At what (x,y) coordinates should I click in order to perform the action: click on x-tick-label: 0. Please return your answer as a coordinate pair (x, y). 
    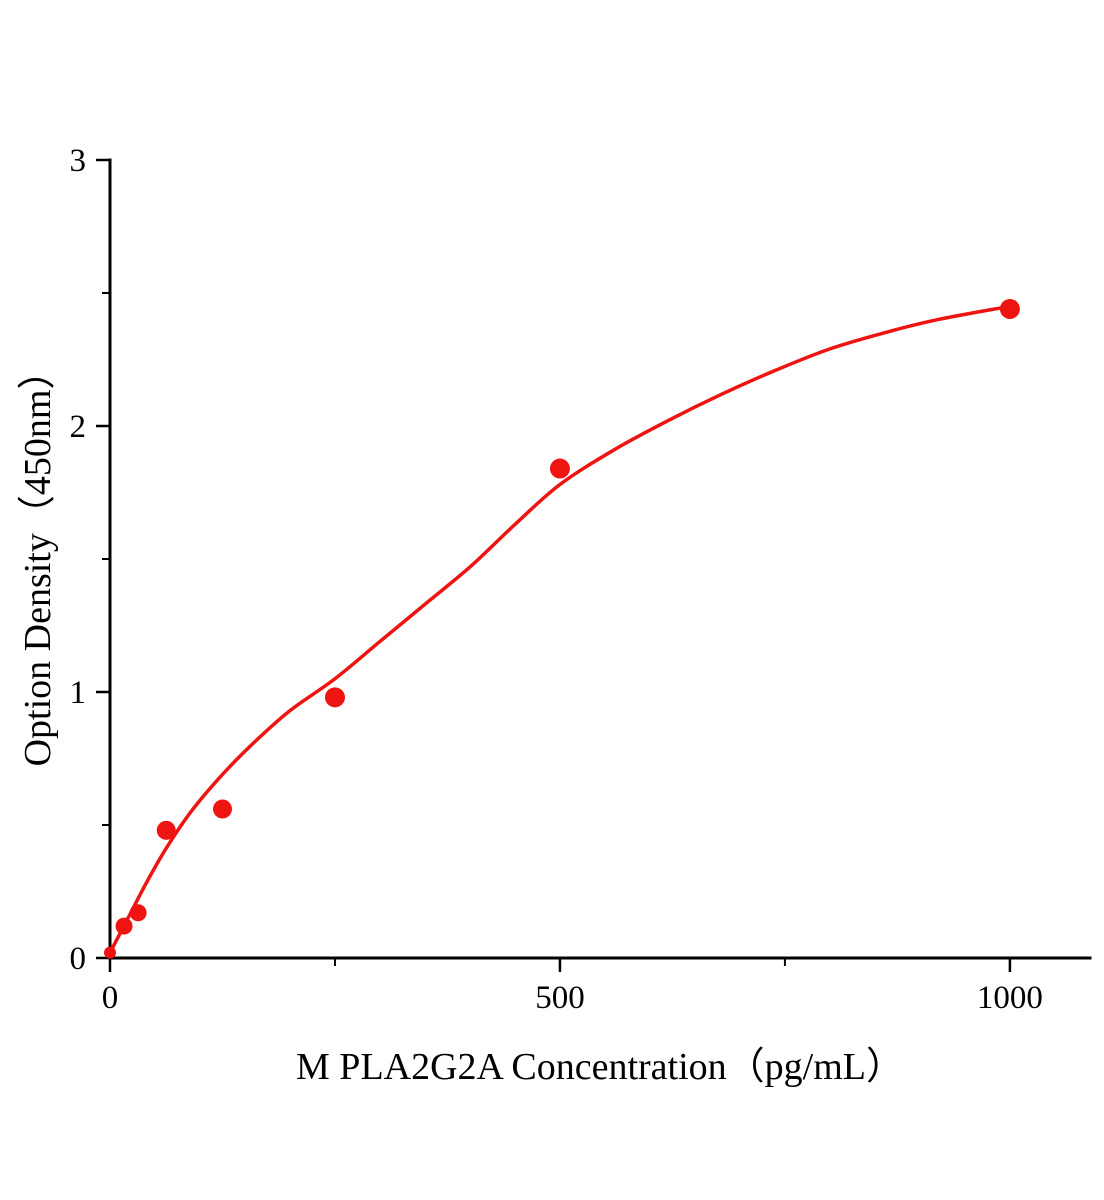
    Looking at the image, I should click on (110, 998).